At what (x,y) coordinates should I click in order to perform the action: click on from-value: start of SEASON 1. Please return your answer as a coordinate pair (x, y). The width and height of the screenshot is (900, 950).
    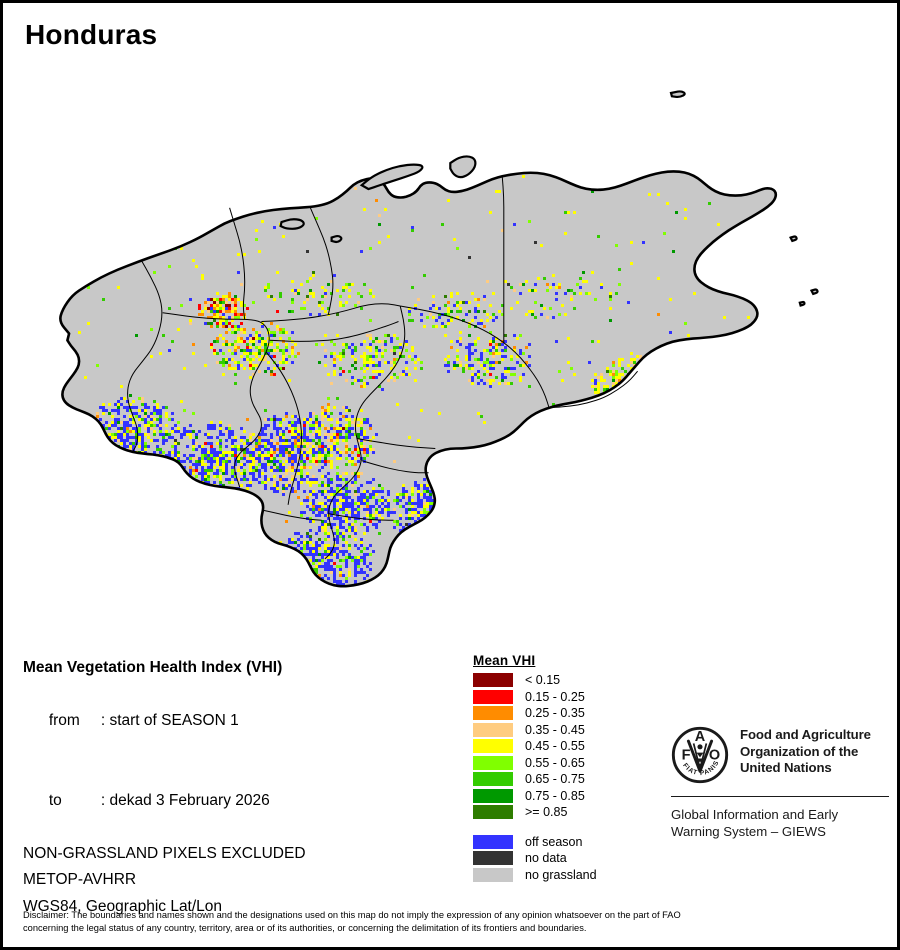
    Looking at the image, I should click on (174, 720).